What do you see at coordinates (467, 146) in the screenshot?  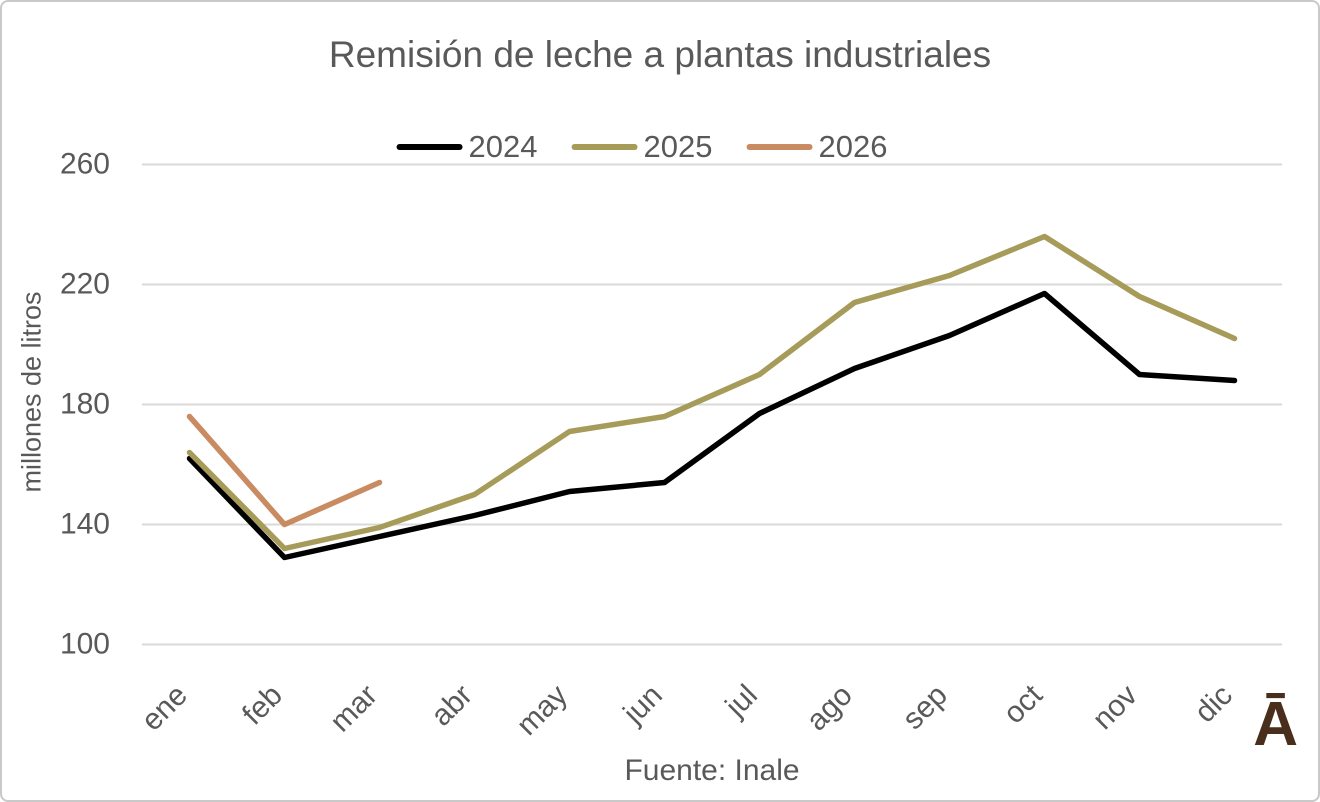 I see `legend-item-2024: 2024` at bounding box center [467, 146].